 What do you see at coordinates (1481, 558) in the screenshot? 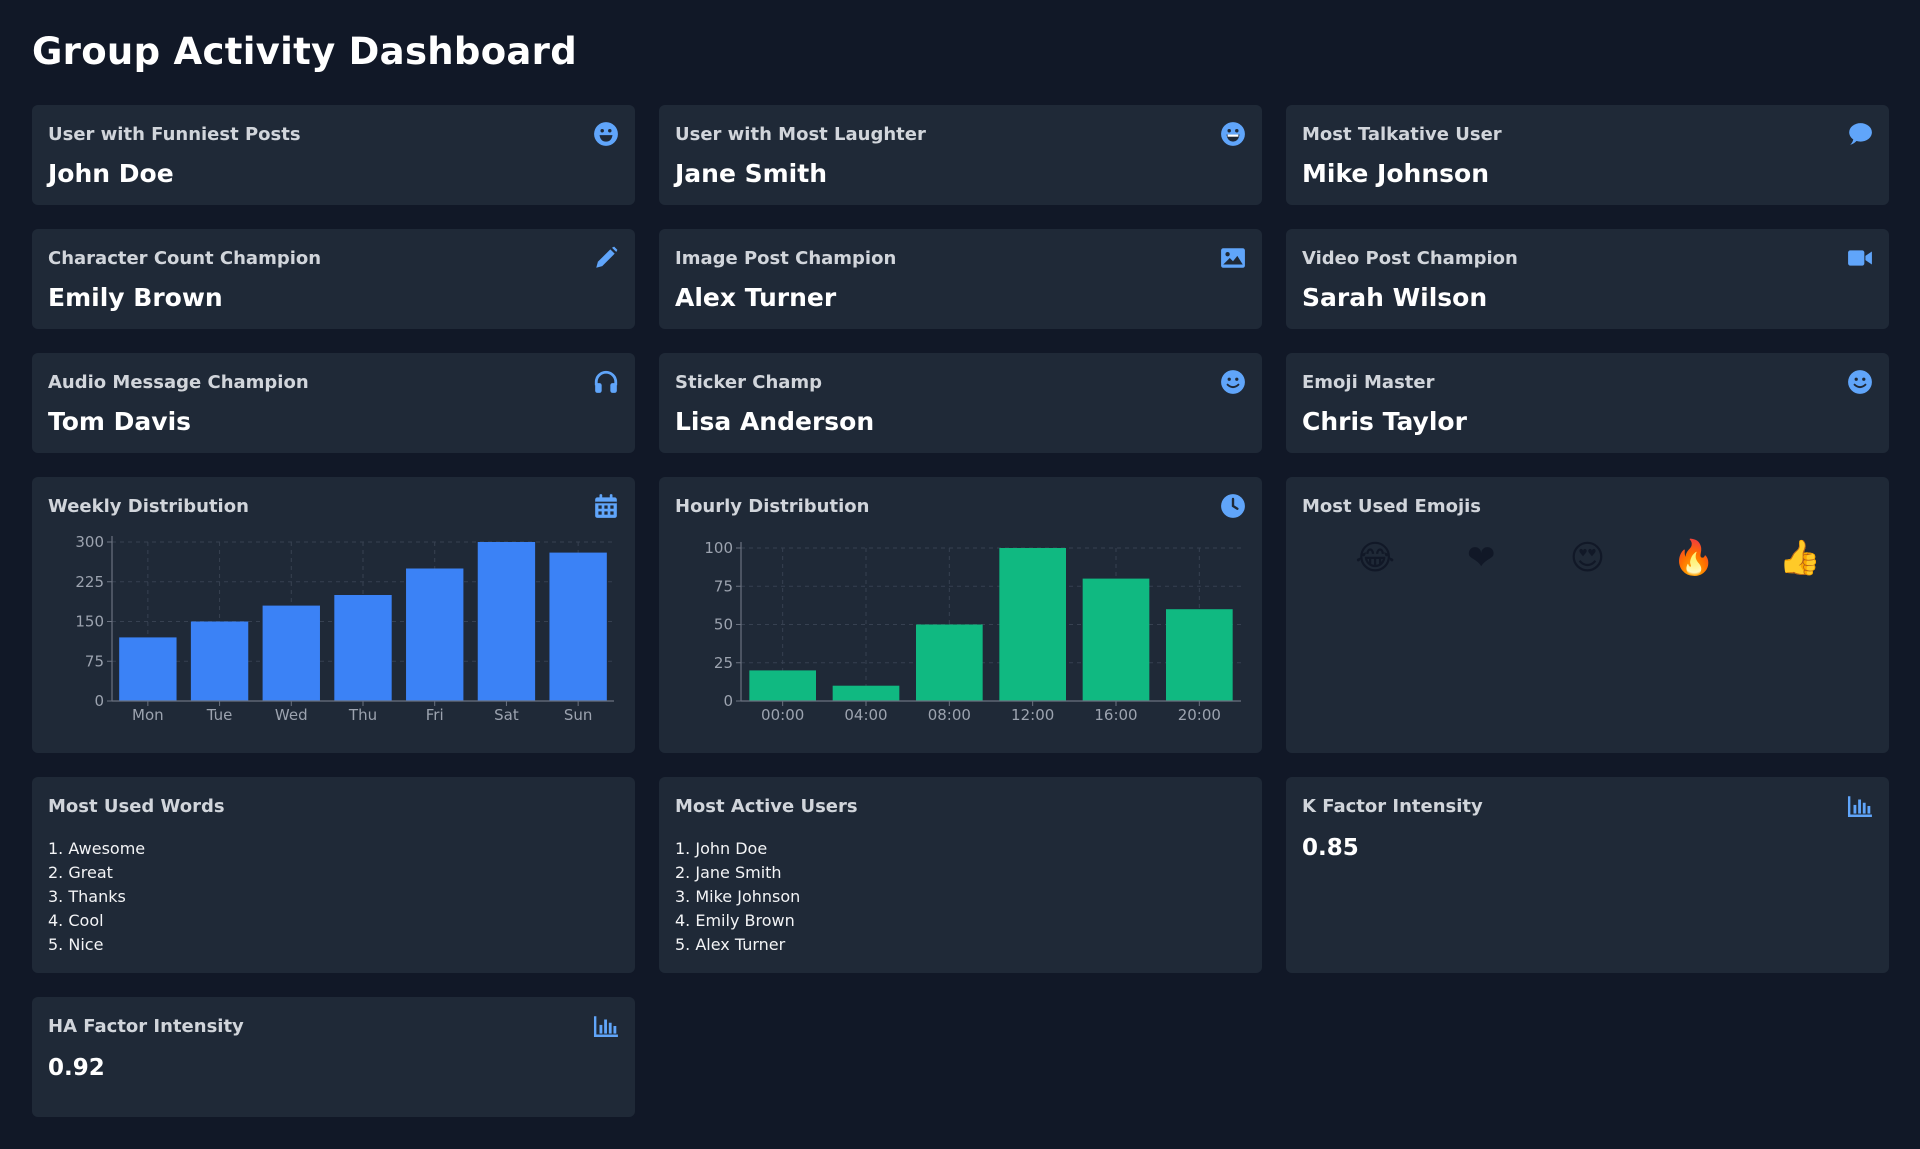
I see `emoji-item: ❤` at bounding box center [1481, 558].